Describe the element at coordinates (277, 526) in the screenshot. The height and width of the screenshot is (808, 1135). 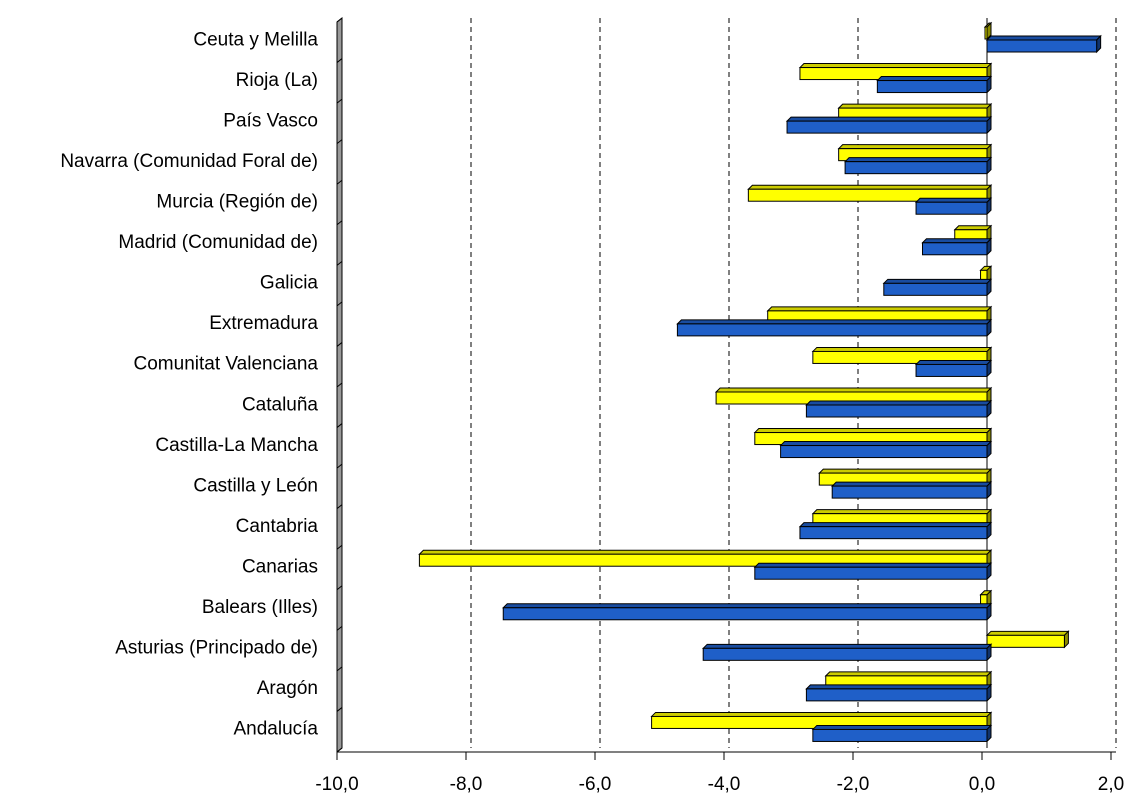
I see `category-label: Cantabria` at that location.